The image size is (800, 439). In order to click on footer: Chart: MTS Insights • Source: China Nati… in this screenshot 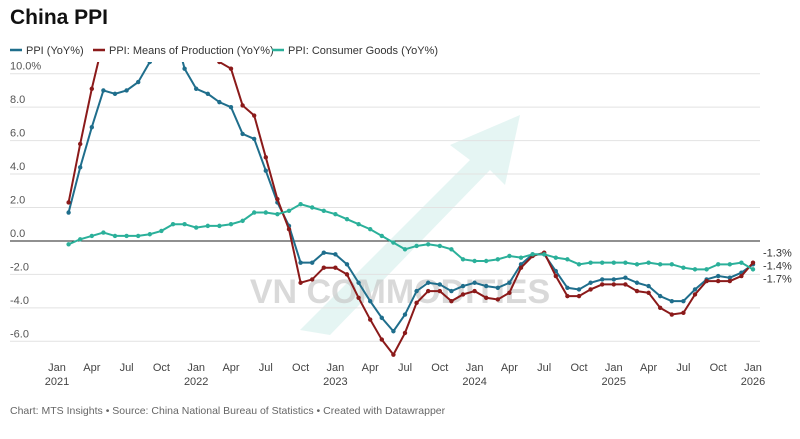, I will do `click(228, 411)`.